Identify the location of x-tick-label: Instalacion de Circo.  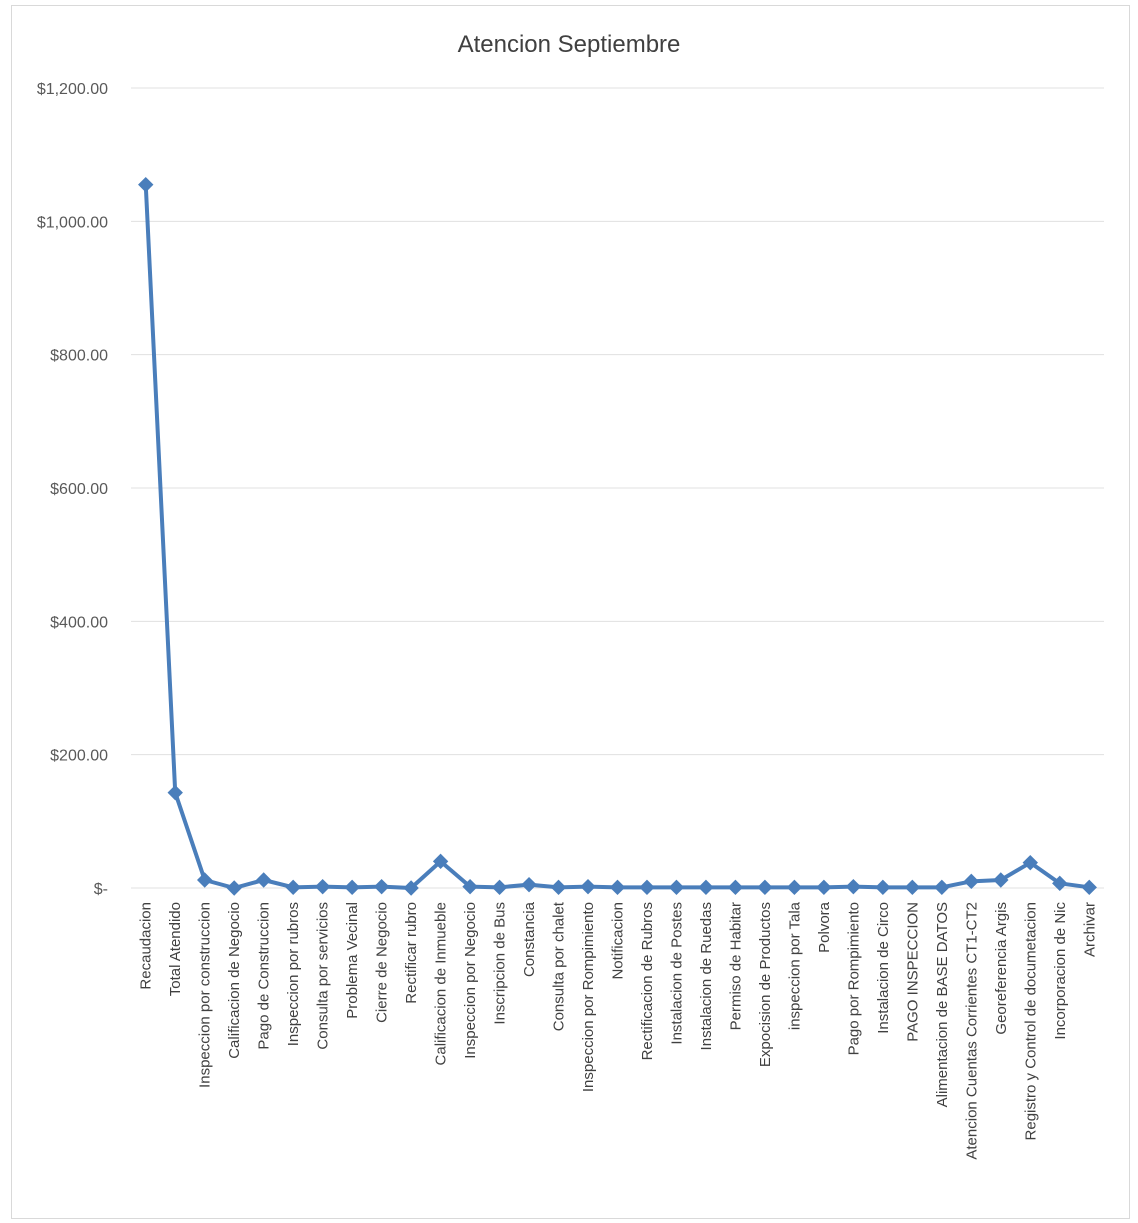
(883, 968).